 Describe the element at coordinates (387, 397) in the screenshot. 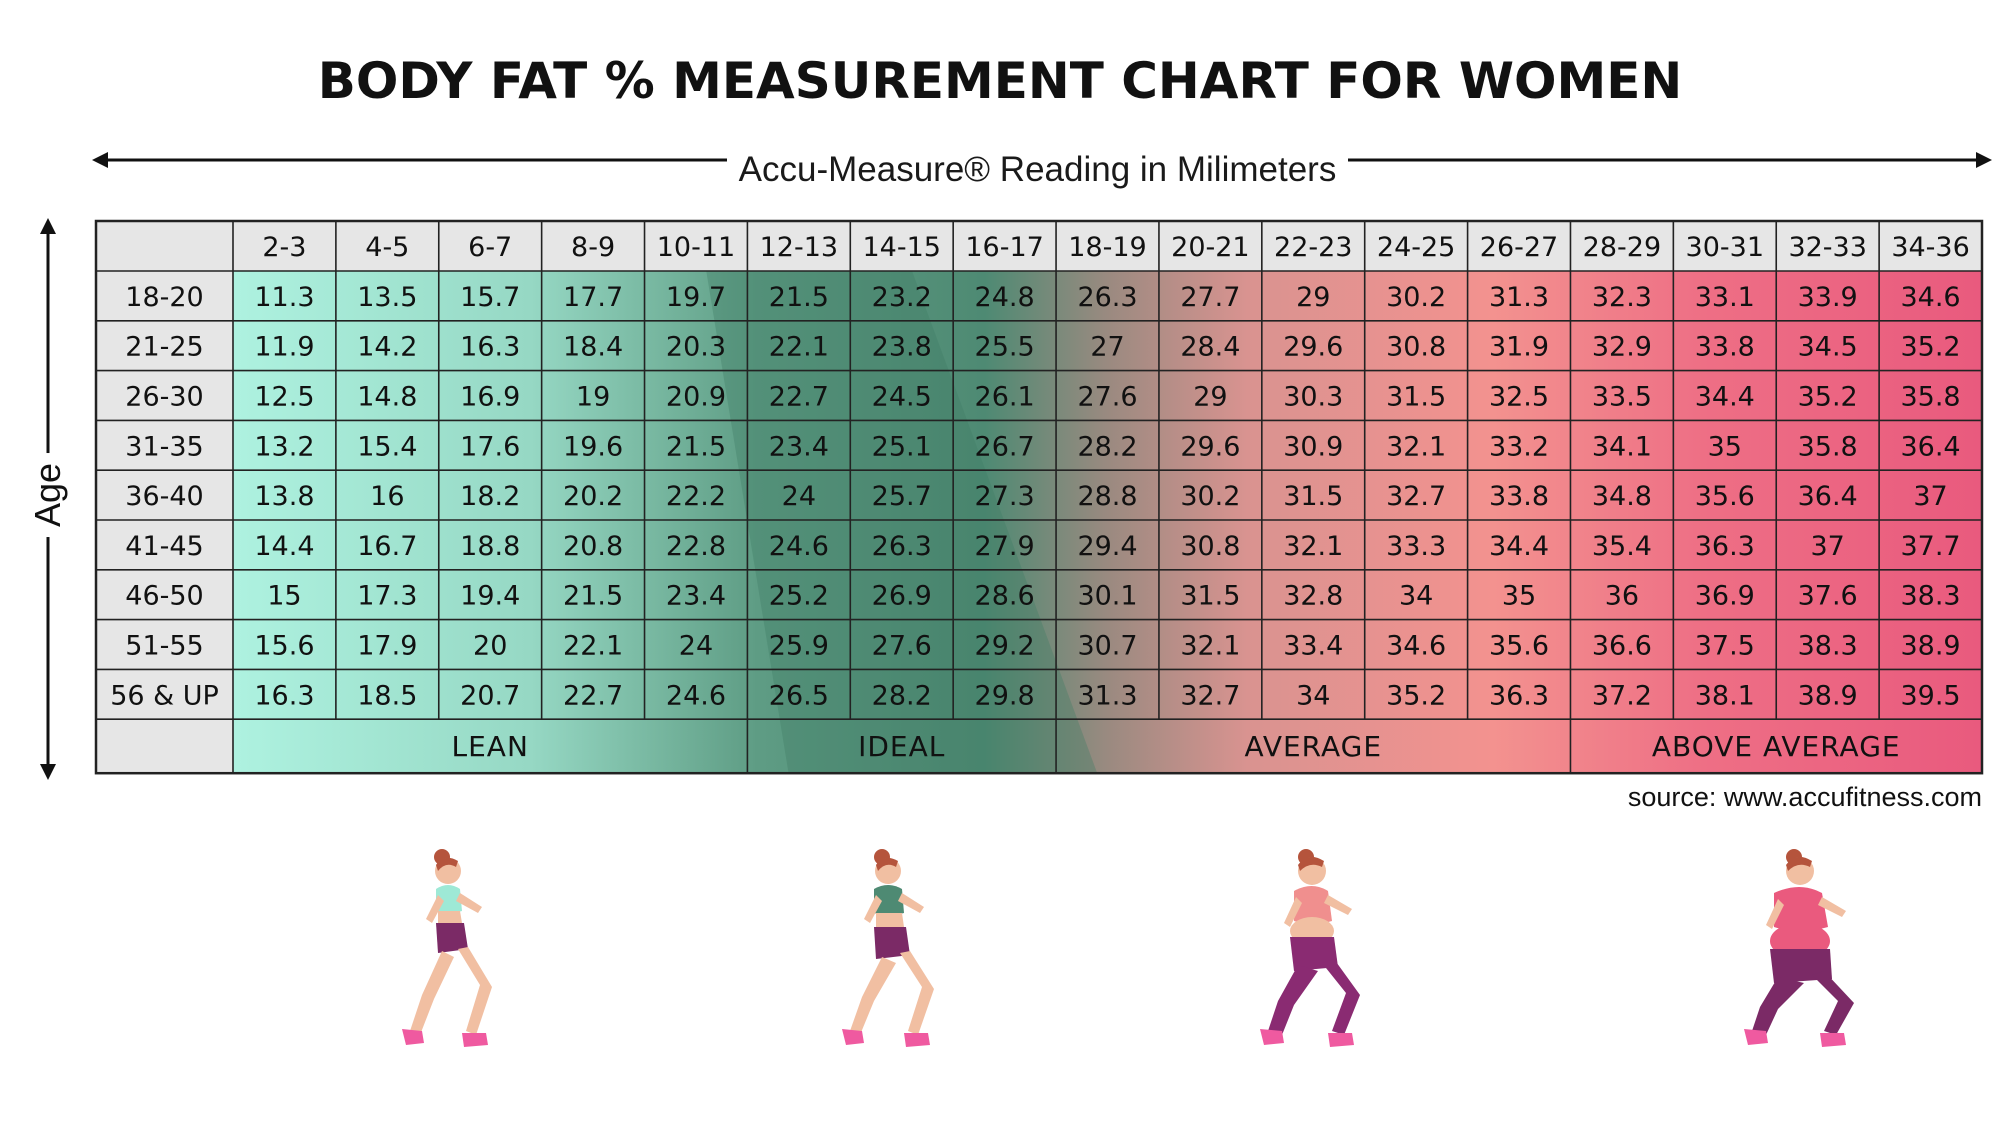

I see `table-cell-value: 14.8` at that location.